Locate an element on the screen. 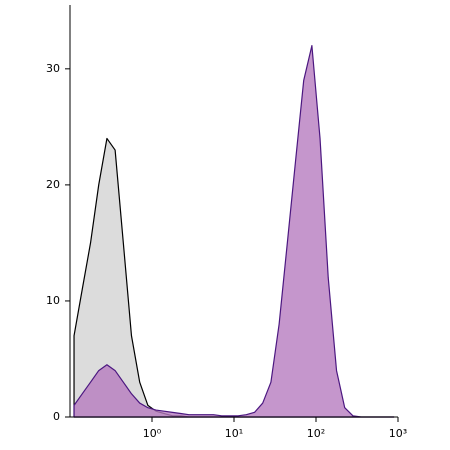  y-tick-label: 30 is located at coordinates (53, 68).